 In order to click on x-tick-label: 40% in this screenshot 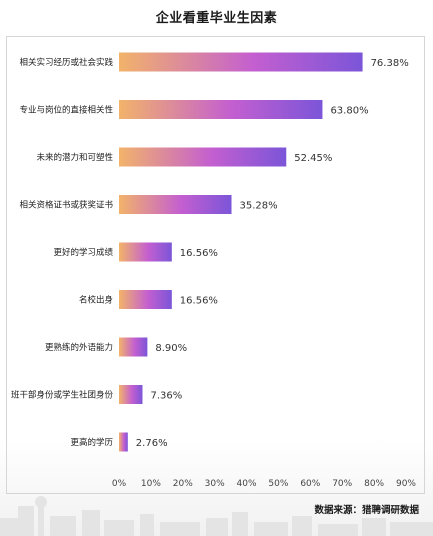, I will do `click(247, 484)`.